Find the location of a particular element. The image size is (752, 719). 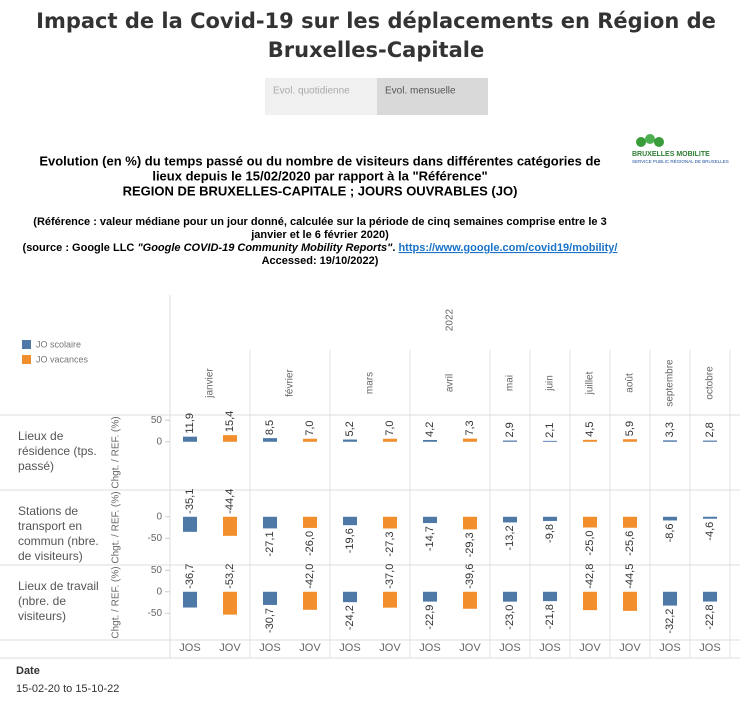

value-label: 7,3 is located at coordinates (470, 427).